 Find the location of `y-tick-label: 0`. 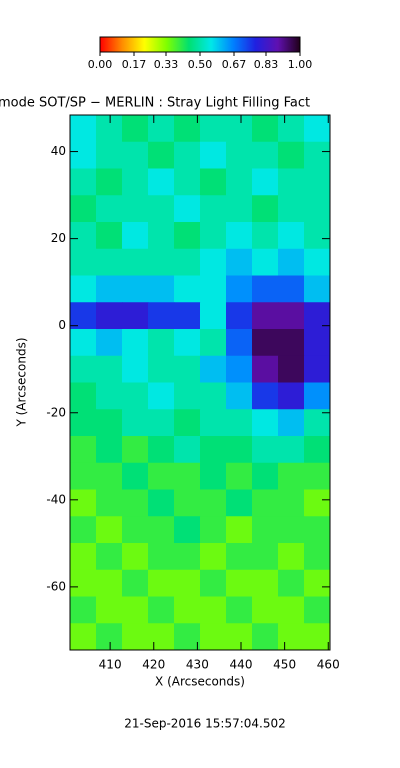

y-tick-label: 0 is located at coordinates (62, 325).